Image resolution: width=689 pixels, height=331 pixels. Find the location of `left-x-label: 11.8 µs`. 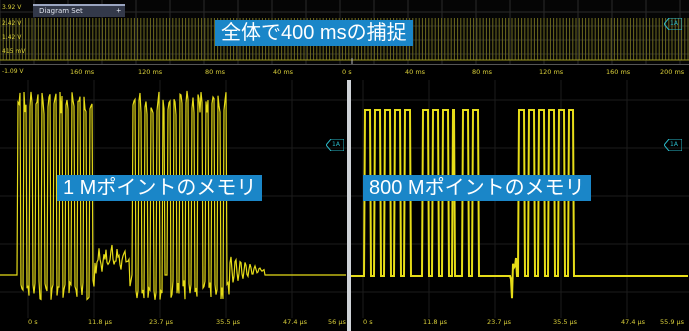

left-x-label: 11.8 µs is located at coordinates (100, 322).